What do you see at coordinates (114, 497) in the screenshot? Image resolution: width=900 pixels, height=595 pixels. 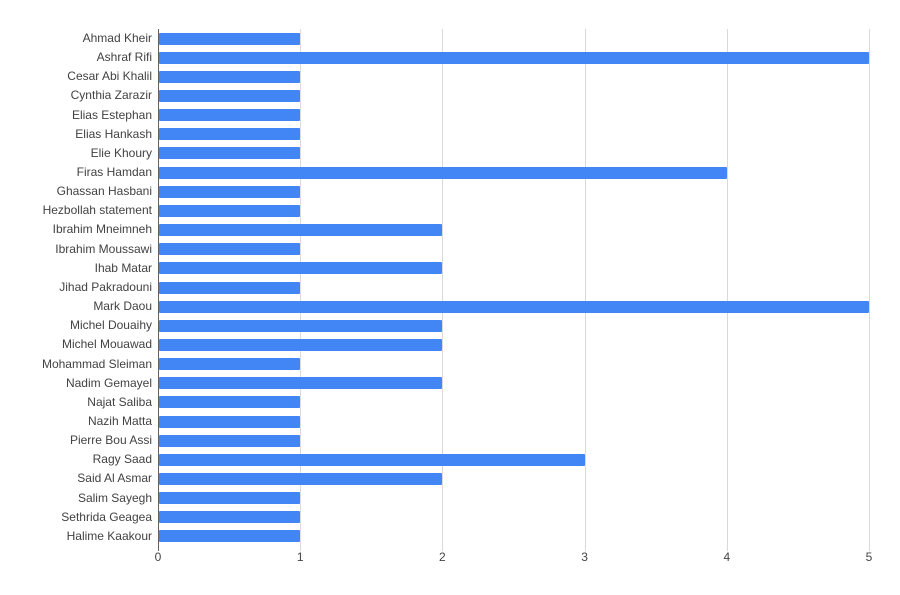 I see `category-label: Salim Sayegh` at bounding box center [114, 497].